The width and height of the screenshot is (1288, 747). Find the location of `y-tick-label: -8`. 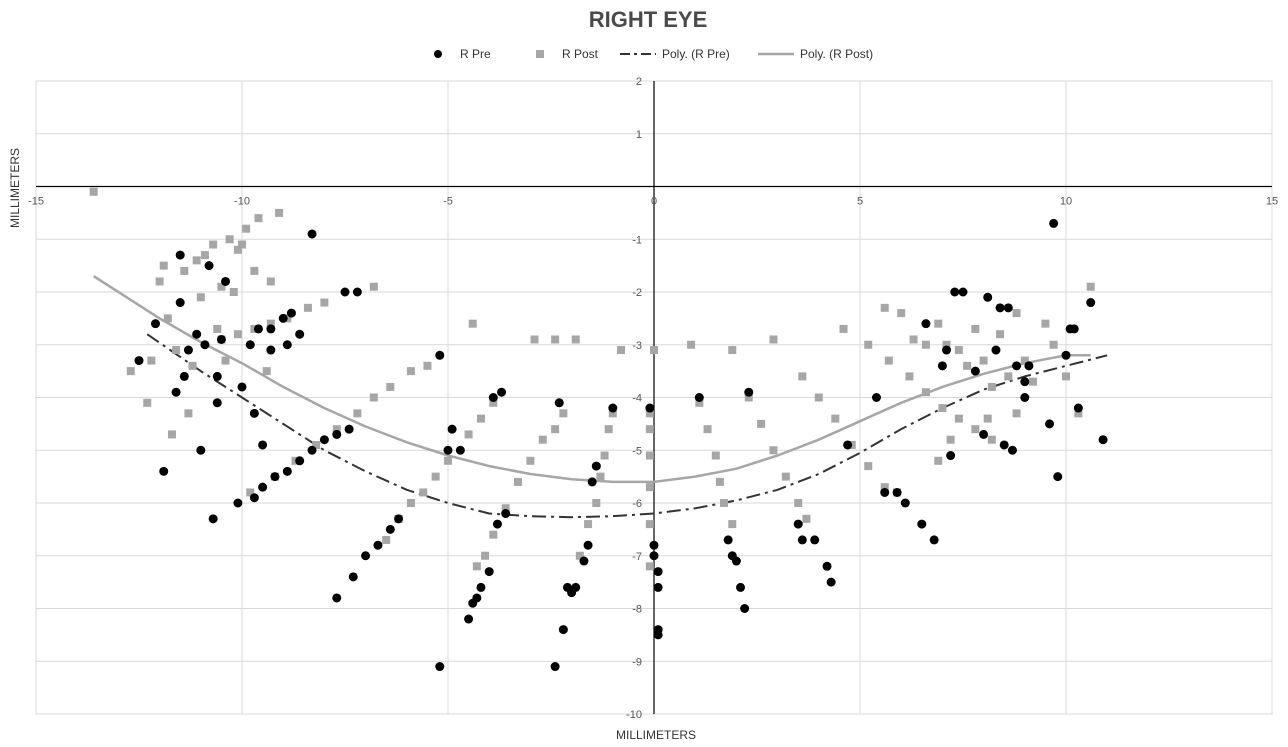

y-tick-label: -8 is located at coordinates (637, 610).